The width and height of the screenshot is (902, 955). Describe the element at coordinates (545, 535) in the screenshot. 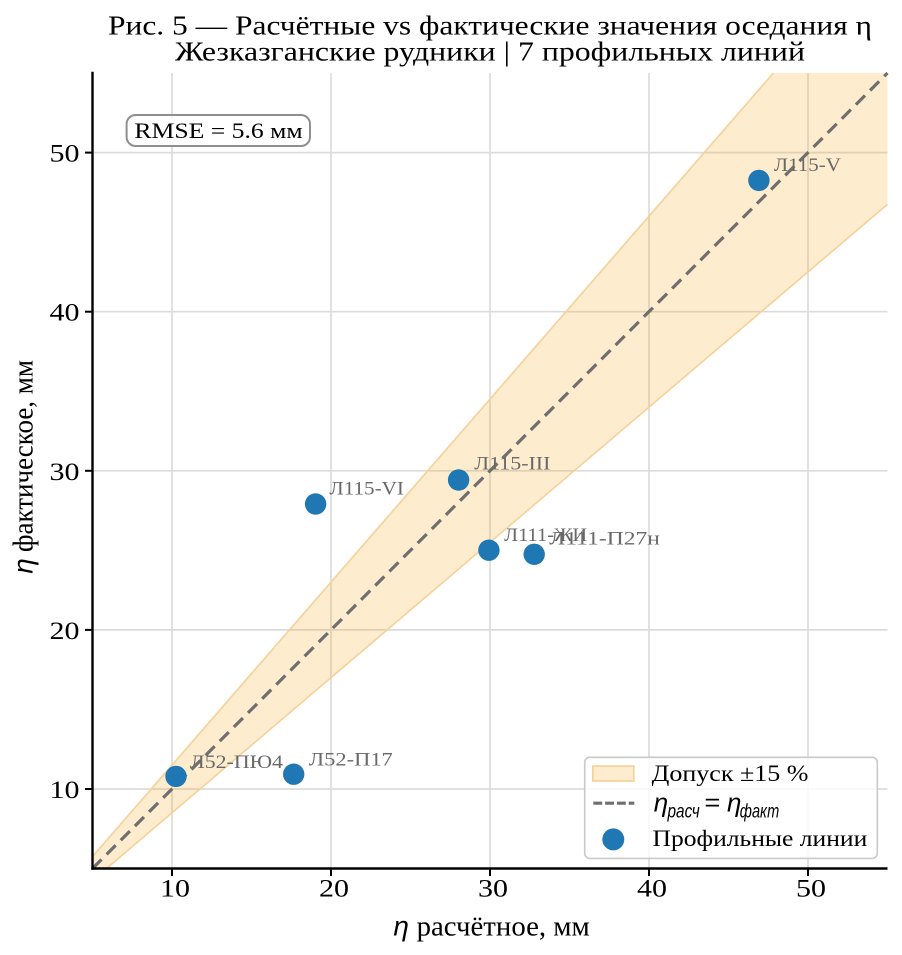

I see `svg-text: Л111-ЖИ` at that location.